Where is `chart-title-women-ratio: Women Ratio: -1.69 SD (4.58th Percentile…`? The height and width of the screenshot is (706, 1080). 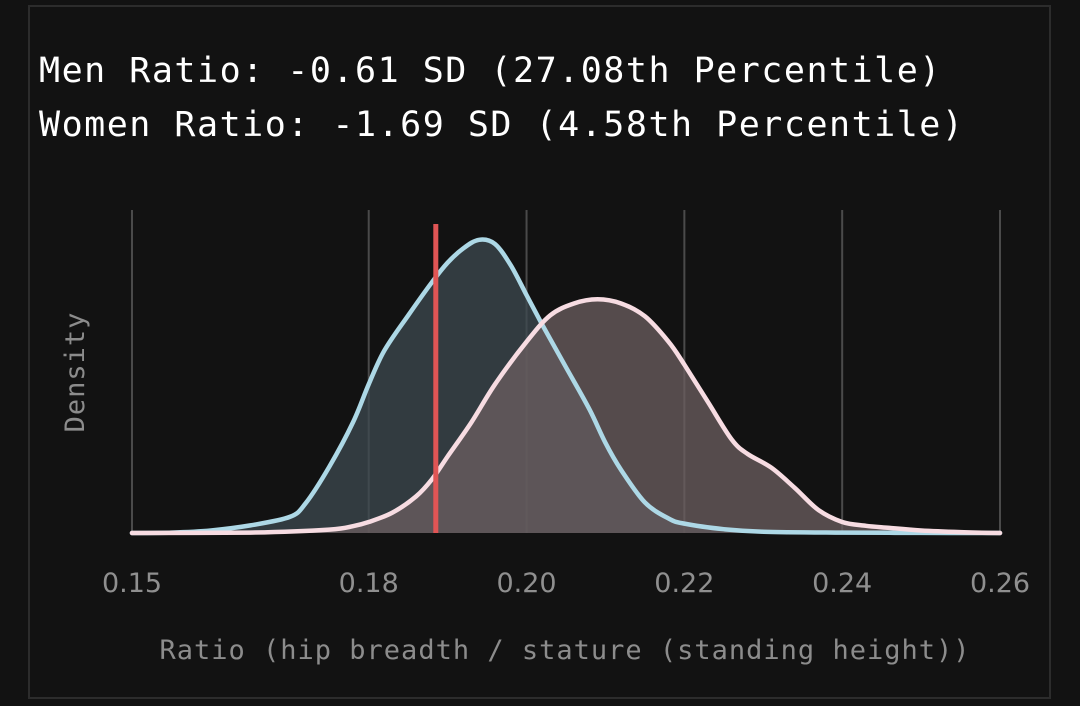 chart-title-women-ratio: Women Ratio: -1.69 SD (4.58th Percentile… is located at coordinates (502, 125).